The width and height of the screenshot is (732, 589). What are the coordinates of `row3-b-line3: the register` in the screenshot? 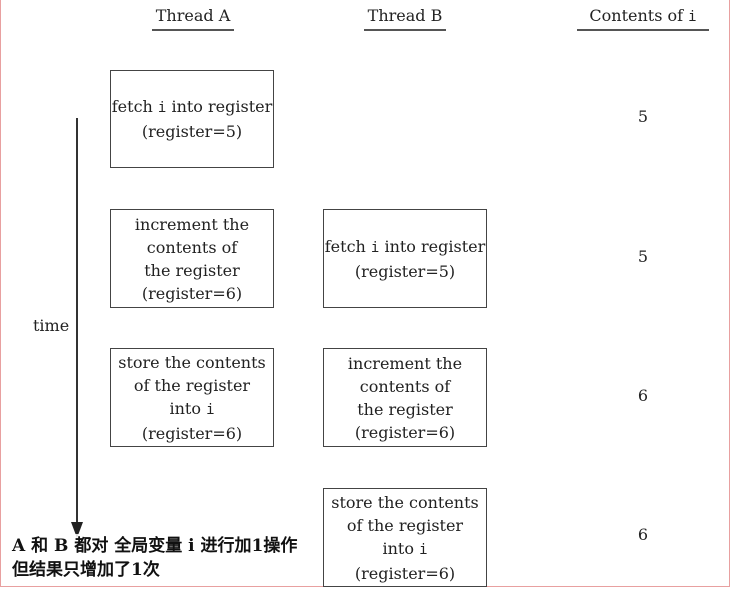 It's located at (405, 409).